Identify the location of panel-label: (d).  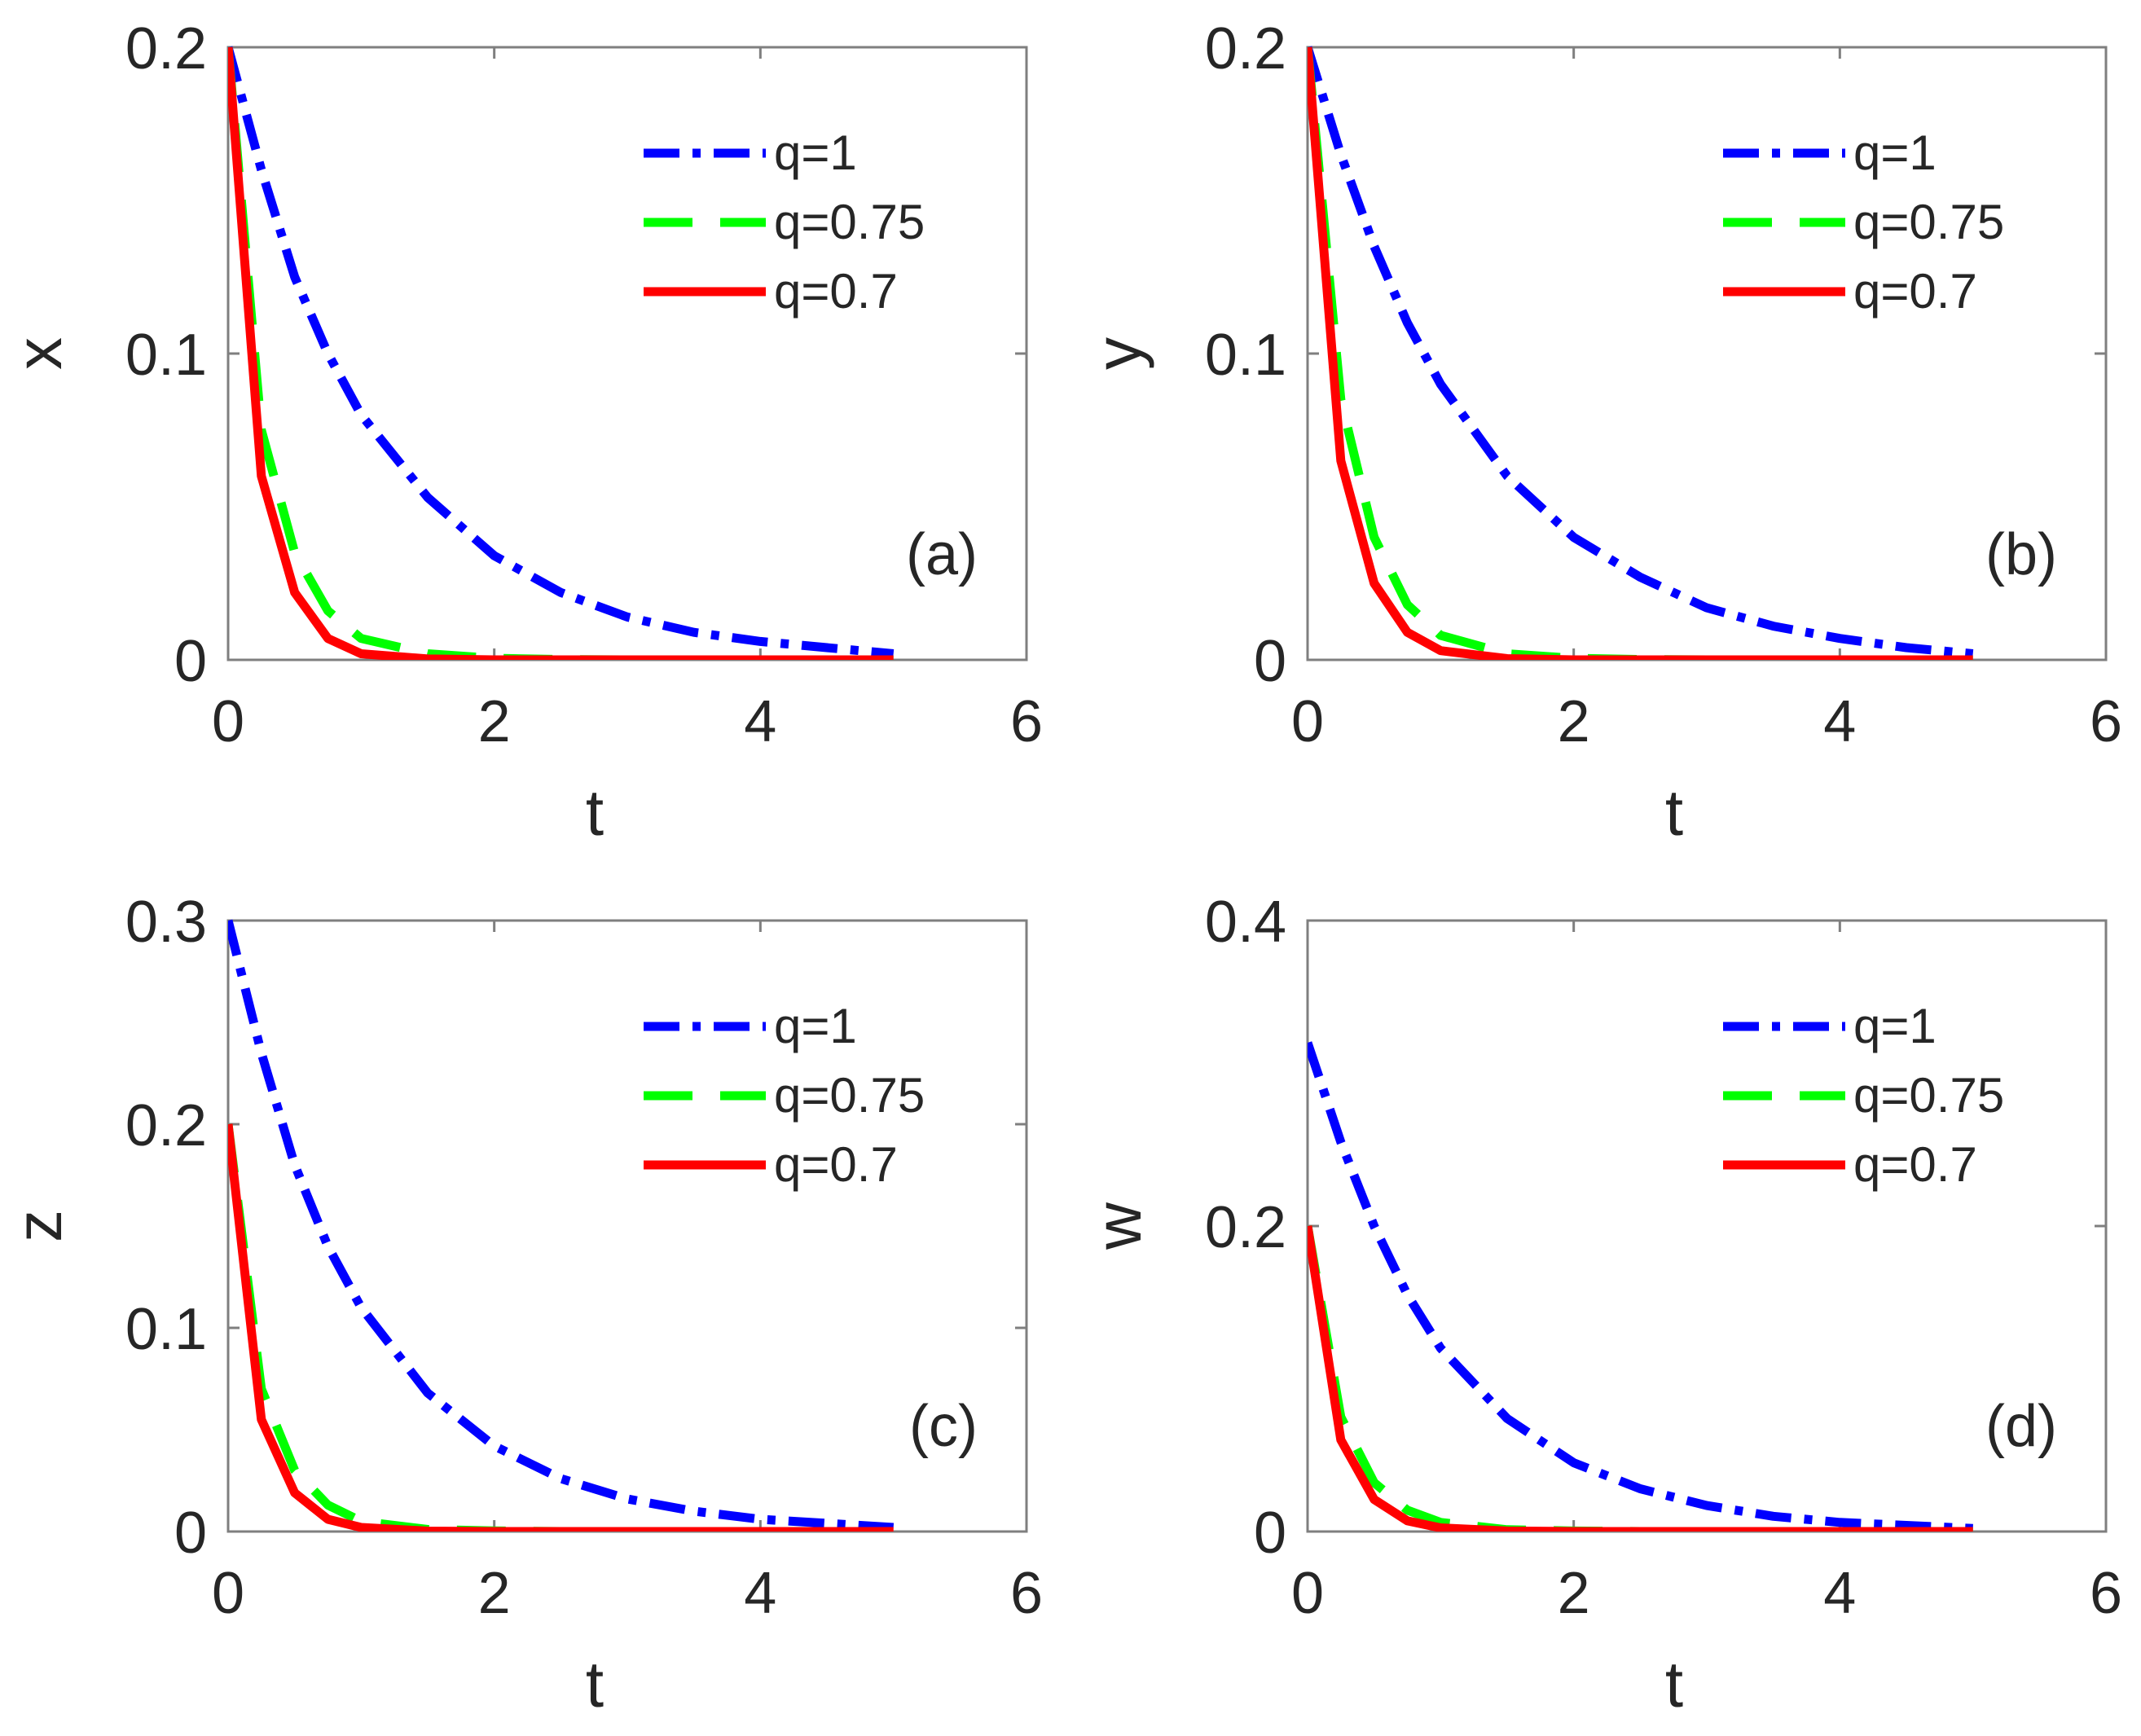
(2021, 1426).